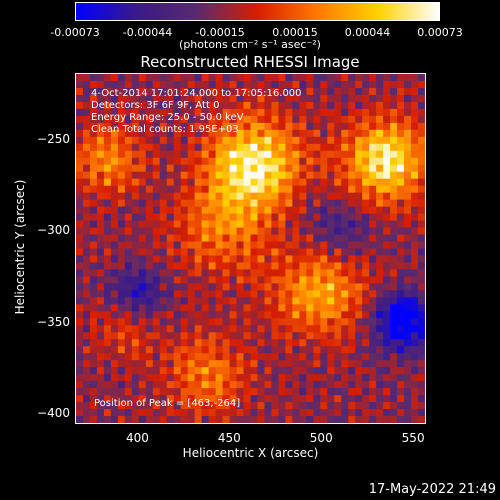  Describe the element at coordinates (321, 438) in the screenshot. I see `x-tick-label: 500` at that location.